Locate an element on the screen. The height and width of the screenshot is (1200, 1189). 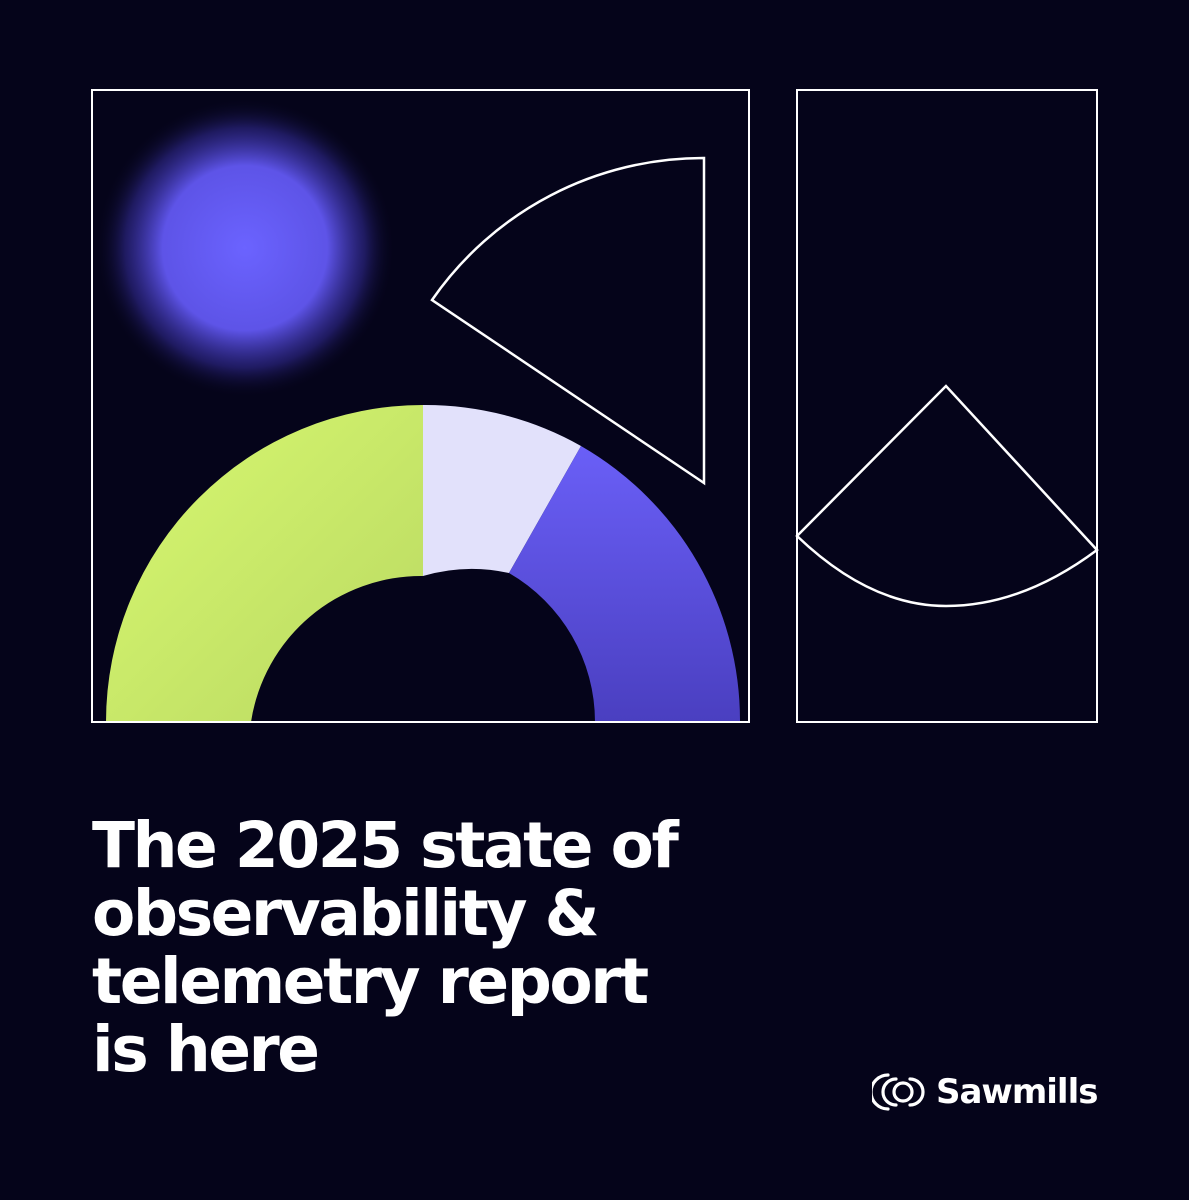
headline-line-1: The 2025 state of is located at coordinates (385, 845).